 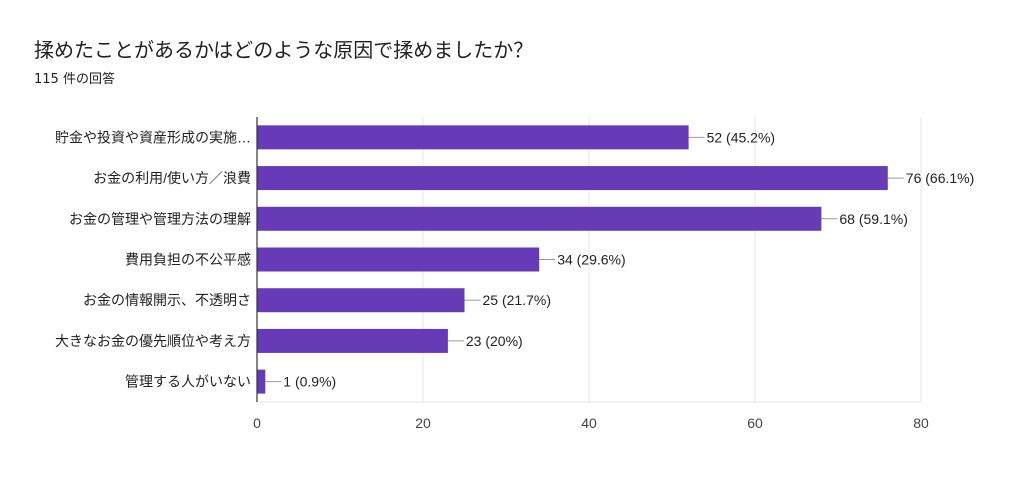 I want to click on data-label: 34 (29.6%), so click(x=591, y=260).